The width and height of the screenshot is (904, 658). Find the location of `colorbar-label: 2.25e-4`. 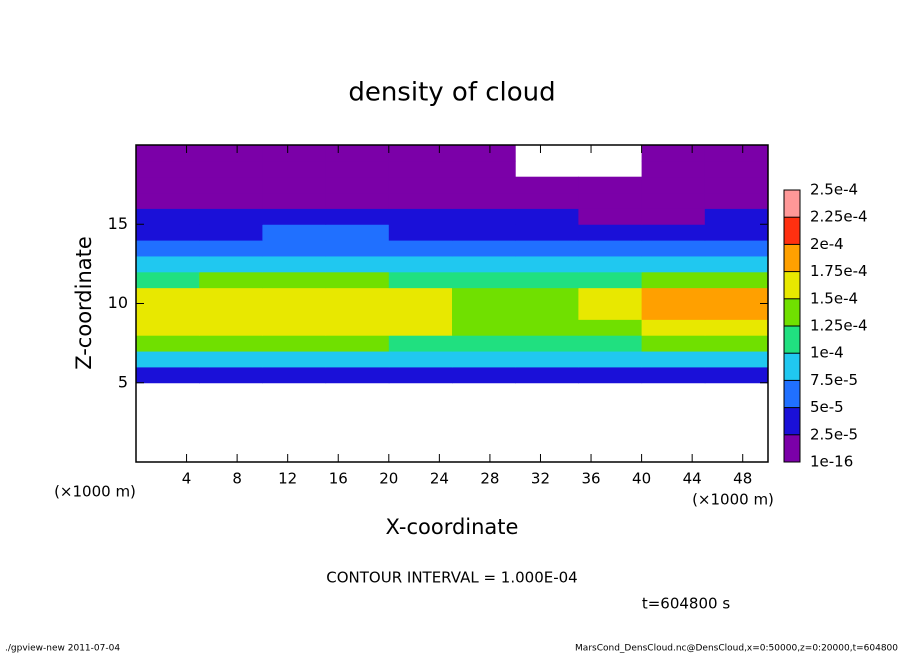

colorbar-label: 2.25e-4 is located at coordinates (839, 217).